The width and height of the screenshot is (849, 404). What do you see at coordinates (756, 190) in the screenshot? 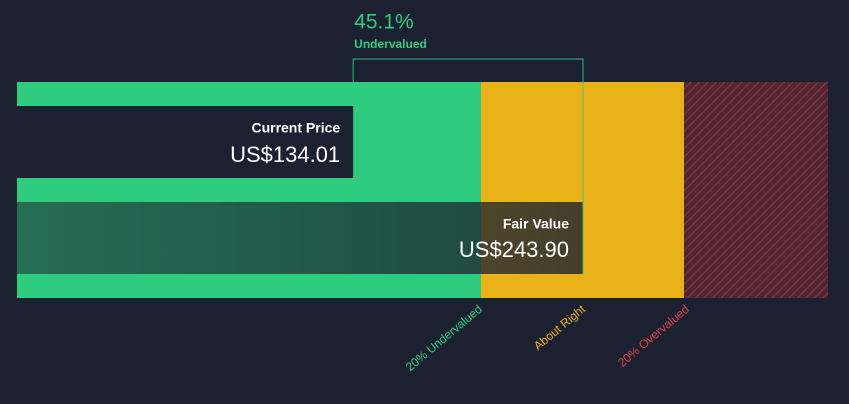
I see `overvalued-zone` at bounding box center [756, 190].